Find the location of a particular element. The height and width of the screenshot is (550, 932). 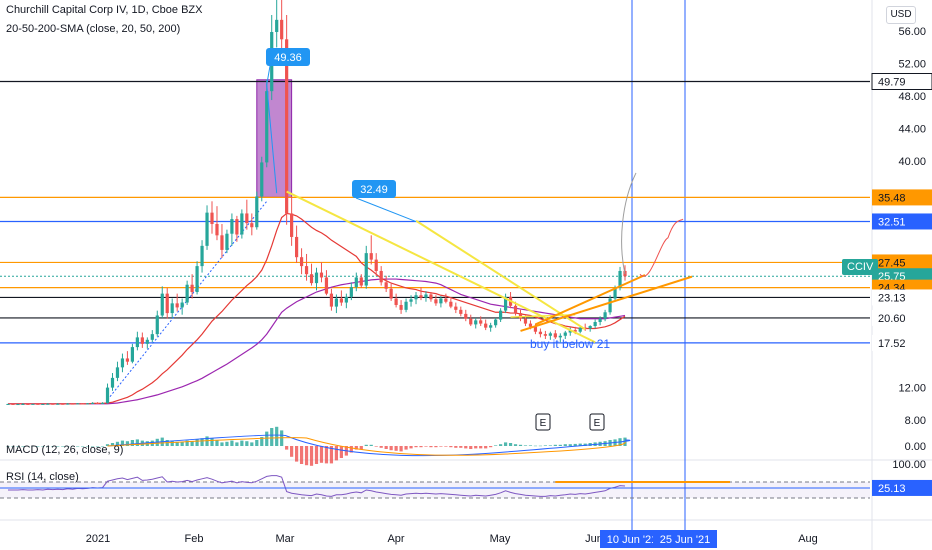

time-axis-label: Feb is located at coordinates (194, 539).